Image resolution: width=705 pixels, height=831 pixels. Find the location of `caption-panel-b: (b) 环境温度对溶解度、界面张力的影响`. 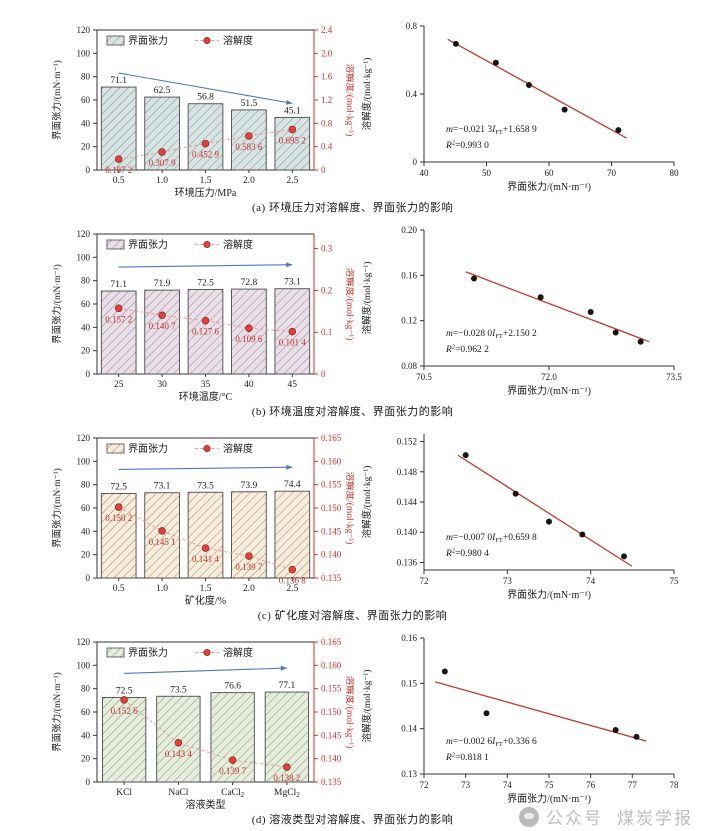

caption-panel-b: (b) 环境温度对溶解度、界面张力的影响 is located at coordinates (352, 412).